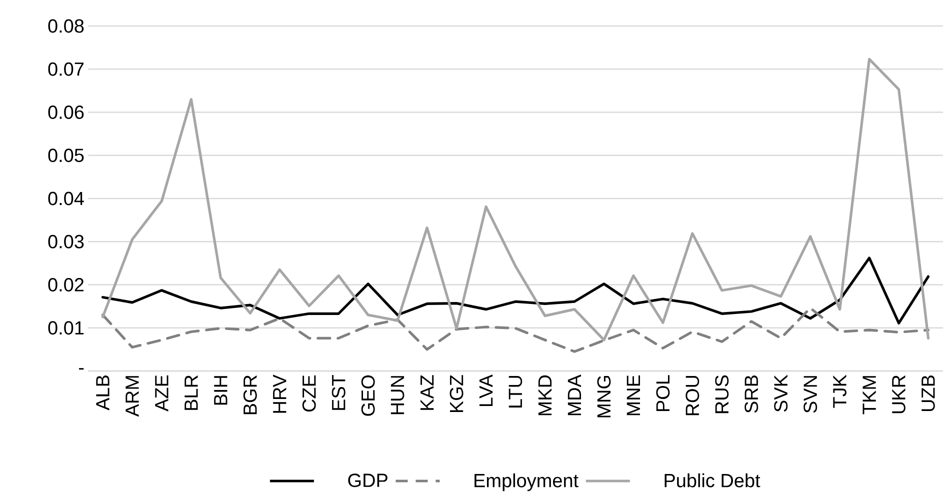 The width and height of the screenshot is (948, 492). Describe the element at coordinates (339, 392) in the screenshot. I see `x-tick-label: EST` at that location.